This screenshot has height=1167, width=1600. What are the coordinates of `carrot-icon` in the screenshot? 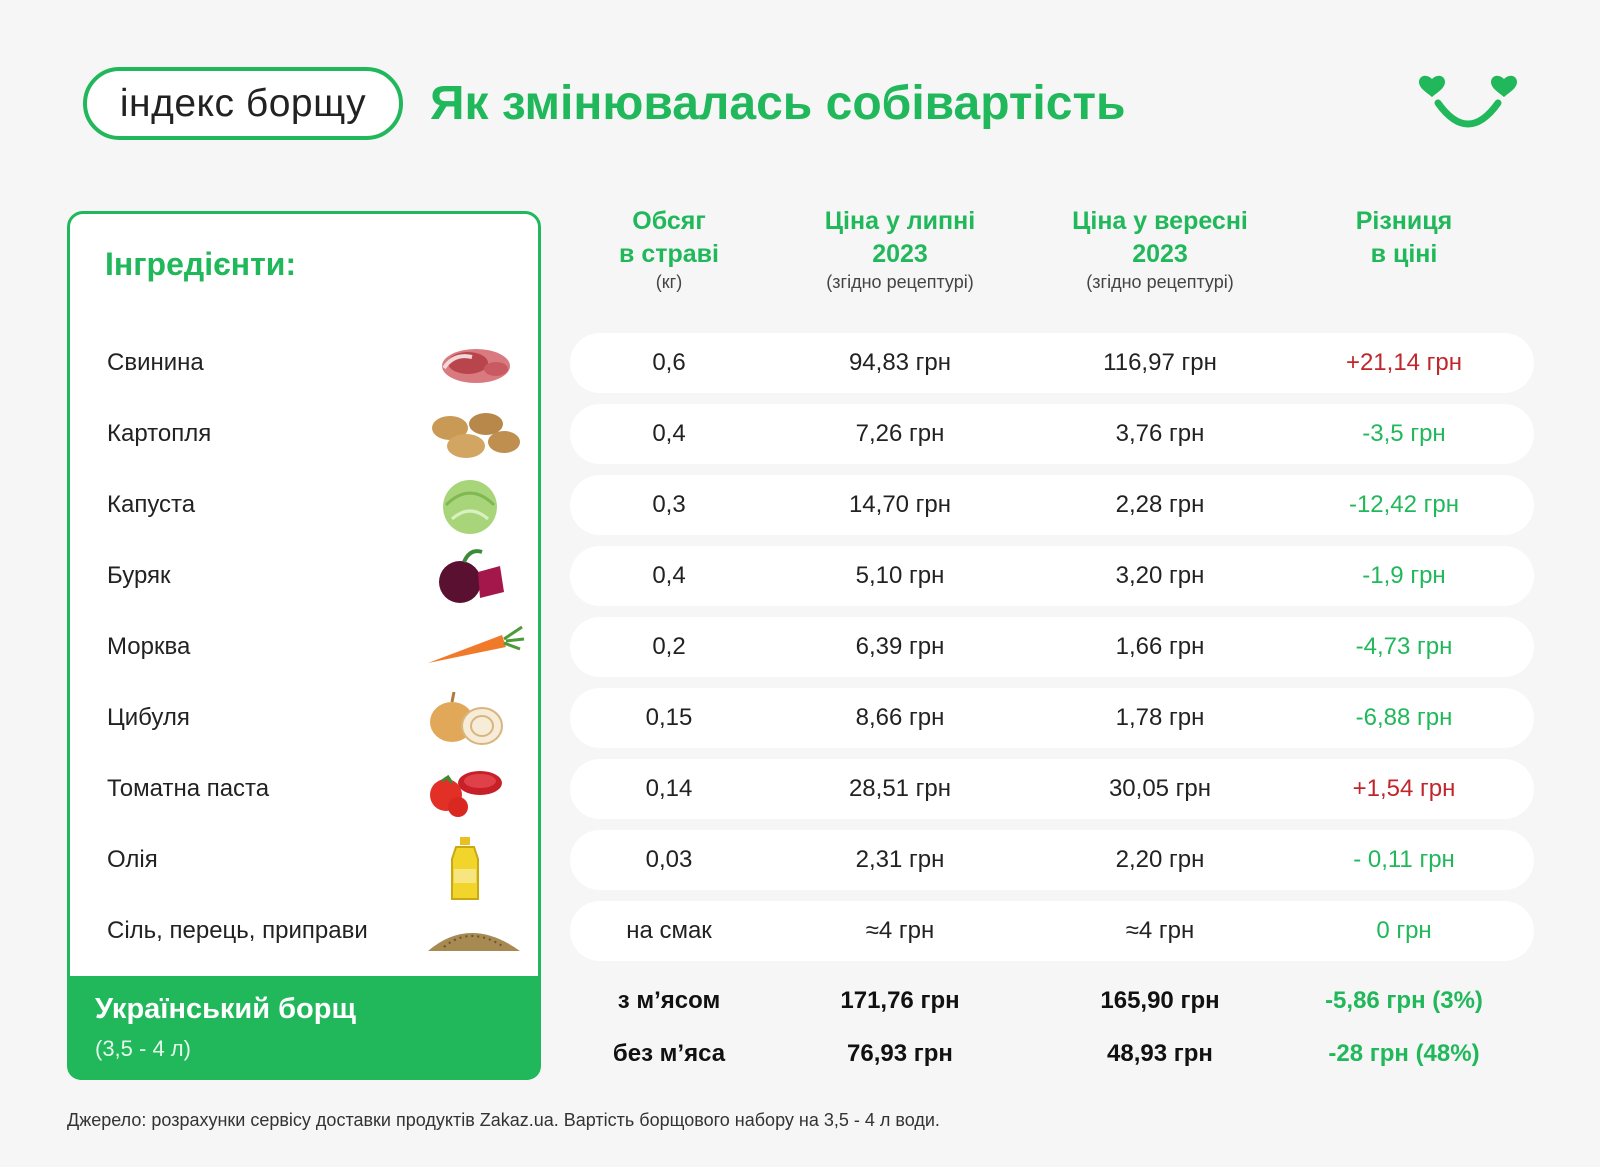 It's located at (476, 644).